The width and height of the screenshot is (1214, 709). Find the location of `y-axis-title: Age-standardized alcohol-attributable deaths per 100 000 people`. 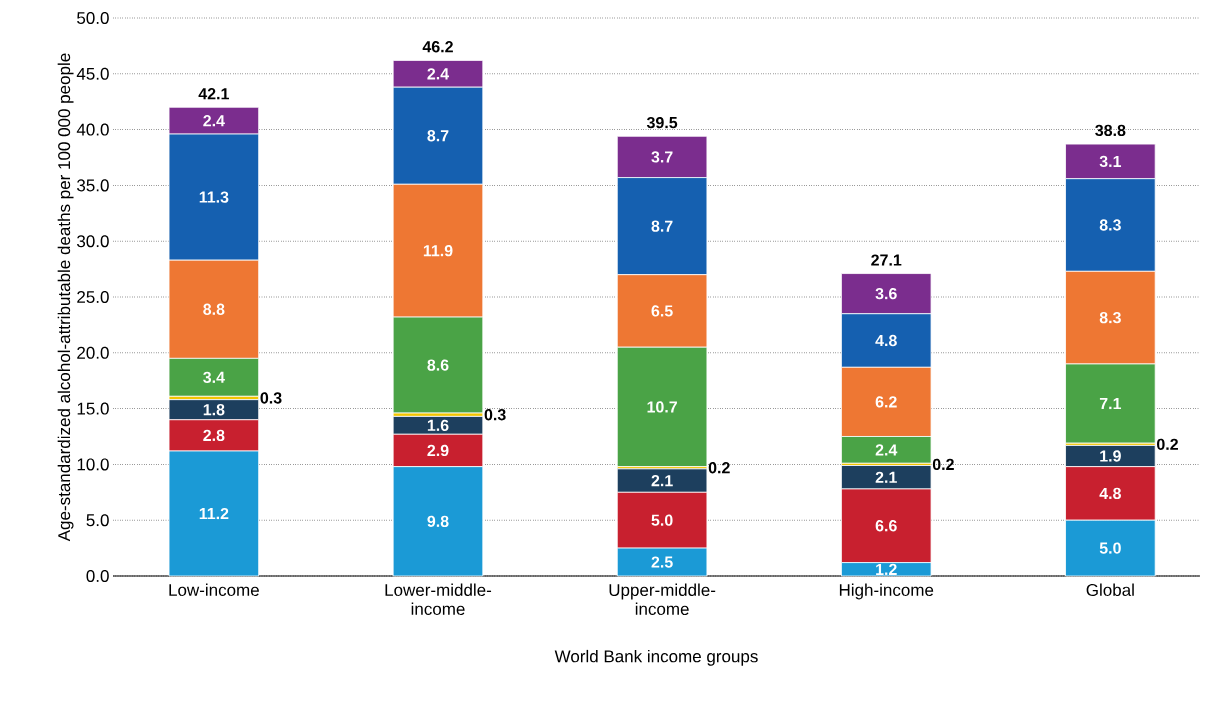

y-axis-title: Age-standardized alcohol-attributable deaths per 100 000 people is located at coordinates (65, 297).